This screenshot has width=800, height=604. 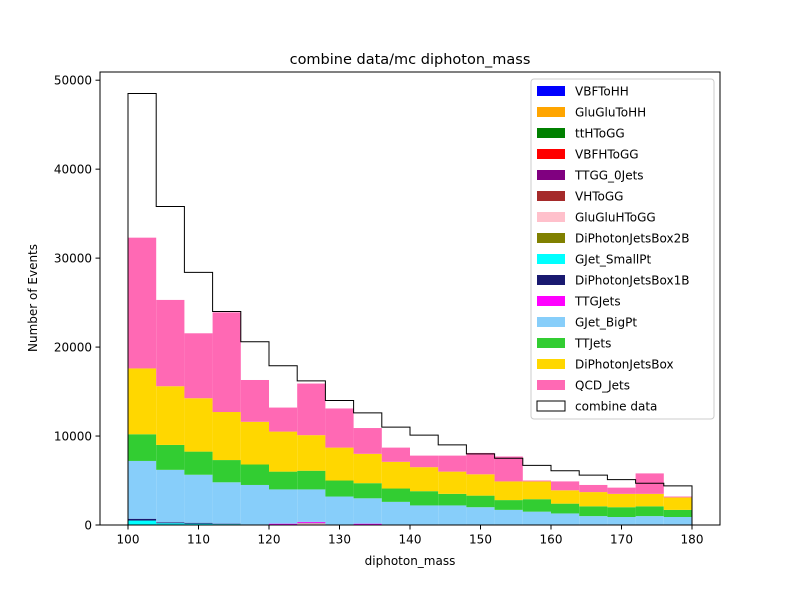 What do you see at coordinates (551, 175) in the screenshot?
I see `legend-swatch-ttgg-0jets` at bounding box center [551, 175].